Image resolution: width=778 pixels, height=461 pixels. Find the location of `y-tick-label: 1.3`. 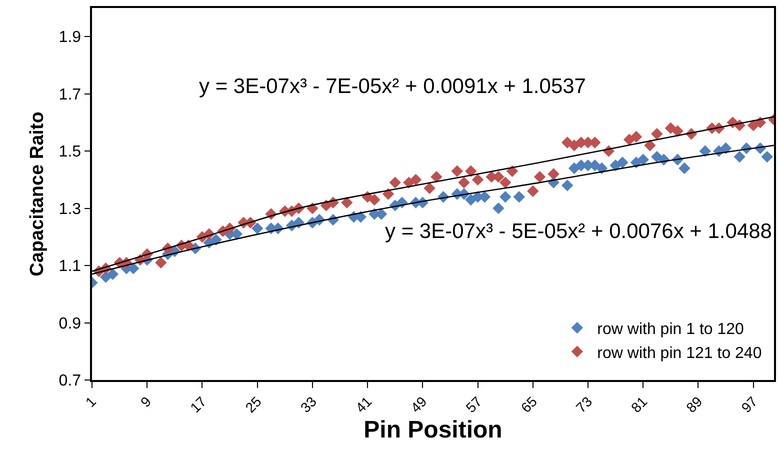

y-tick-label: 1.3 is located at coordinates (70, 209).